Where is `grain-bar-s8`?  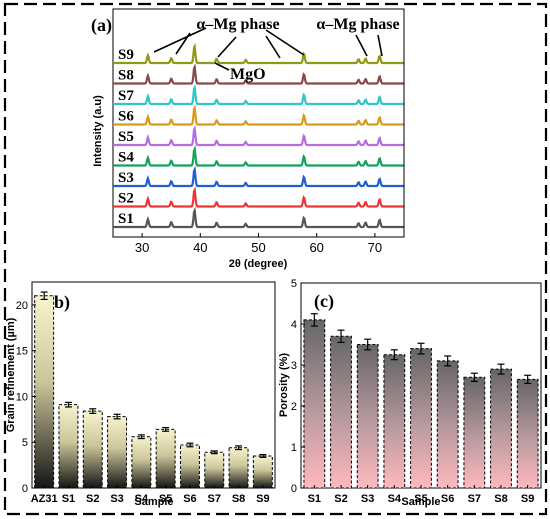 grain-bar-s8 is located at coordinates (238, 468).